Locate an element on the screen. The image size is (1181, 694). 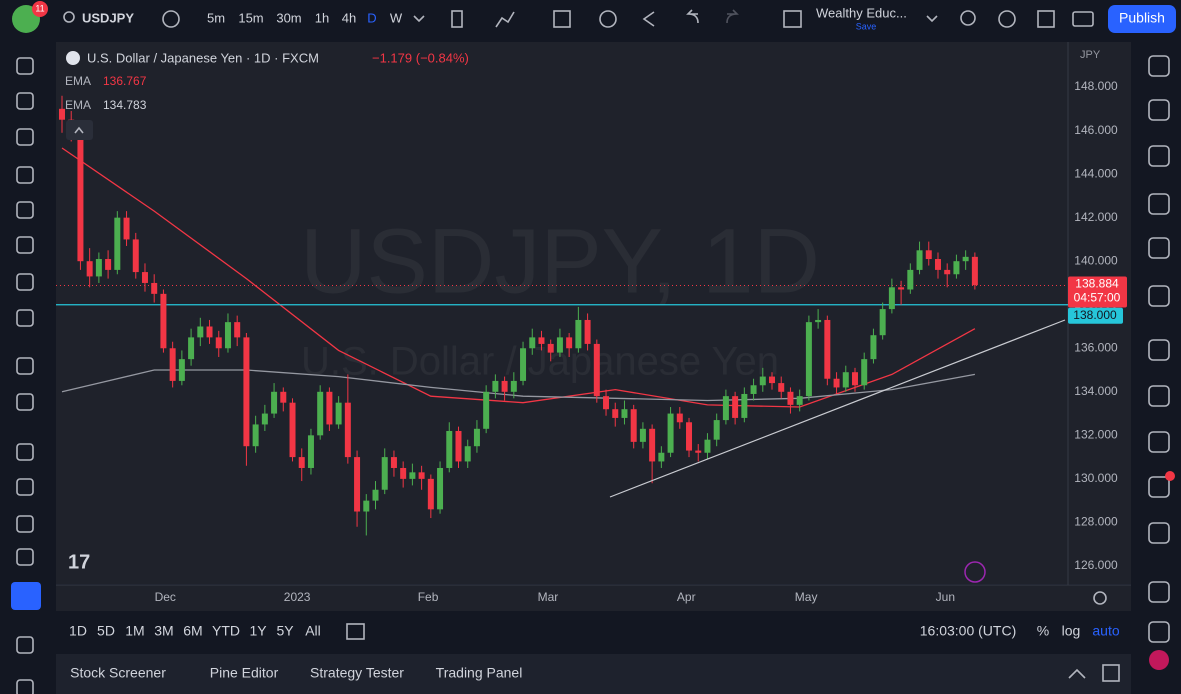
interval: 1h is located at coordinates (322, 17).